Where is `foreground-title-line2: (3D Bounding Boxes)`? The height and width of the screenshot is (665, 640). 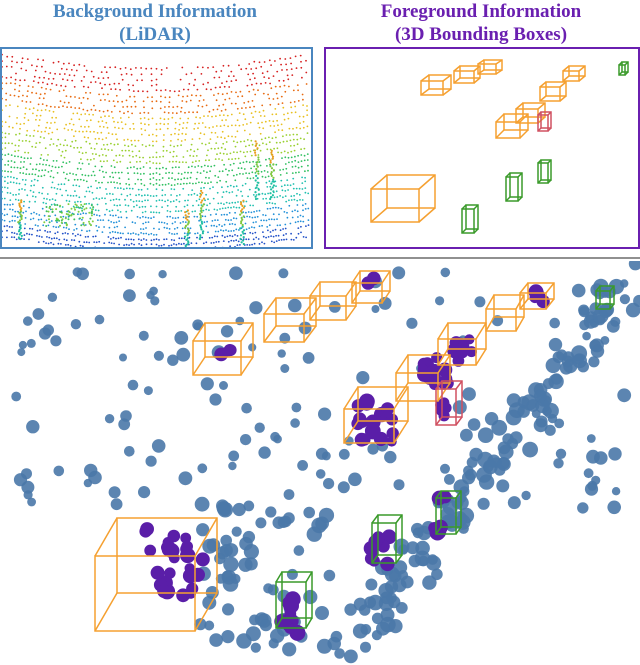 foreground-title-line2: (3D Bounding Boxes) is located at coordinates (481, 34).